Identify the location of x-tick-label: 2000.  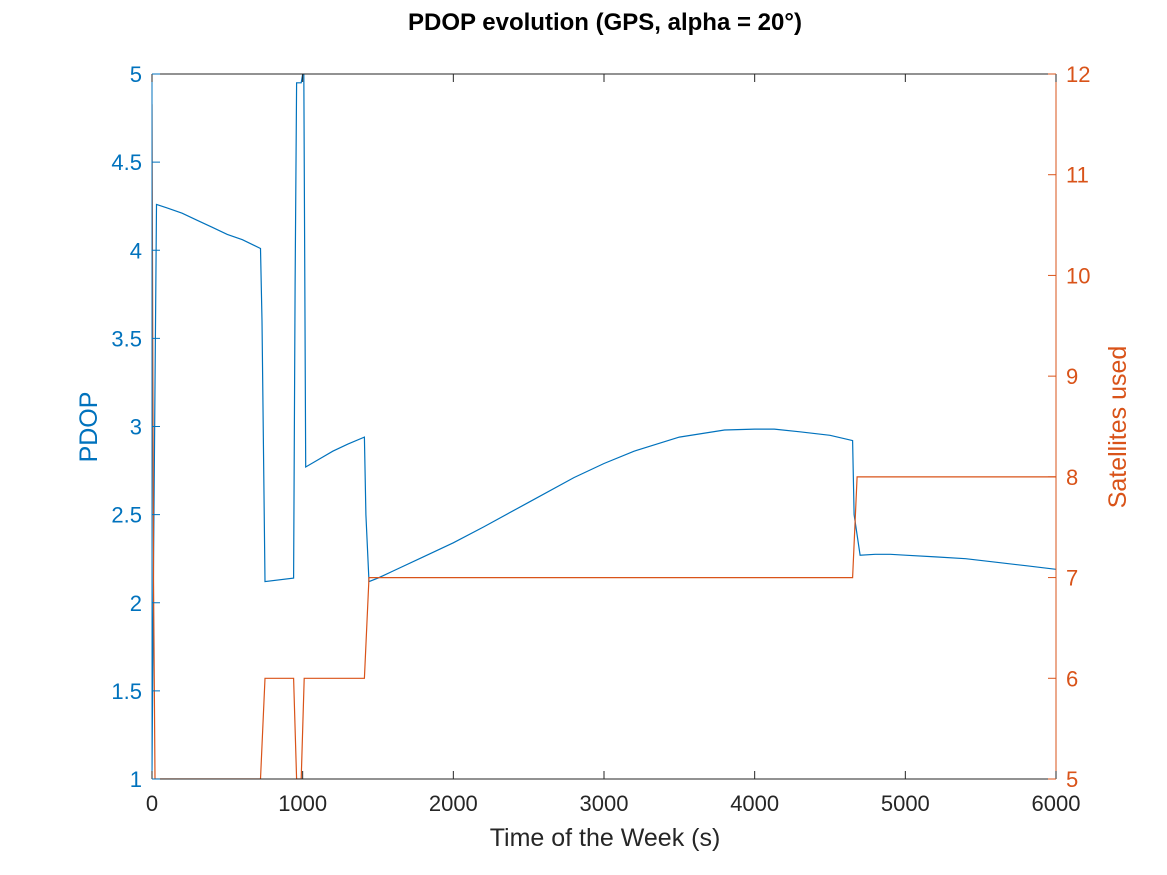
(453, 803).